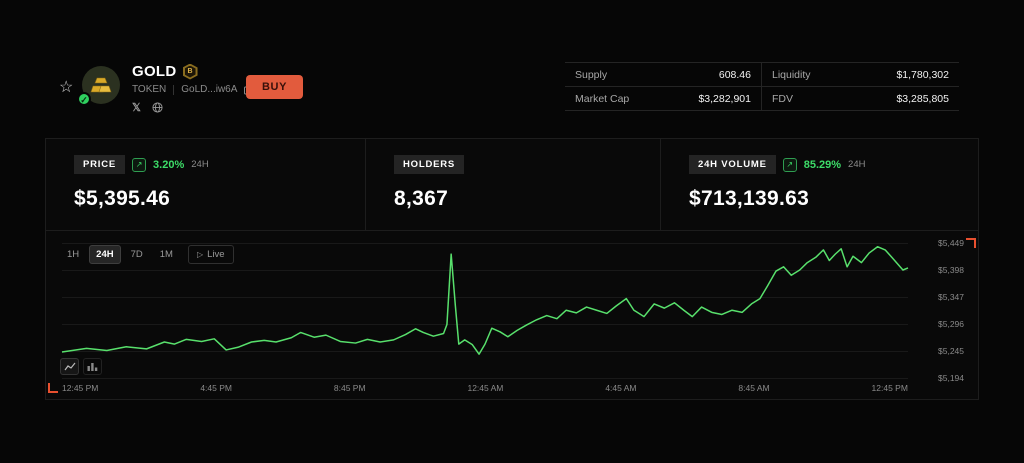  What do you see at coordinates (421, 198) in the screenshot?
I see `holders-value: 8,367` at bounding box center [421, 198].